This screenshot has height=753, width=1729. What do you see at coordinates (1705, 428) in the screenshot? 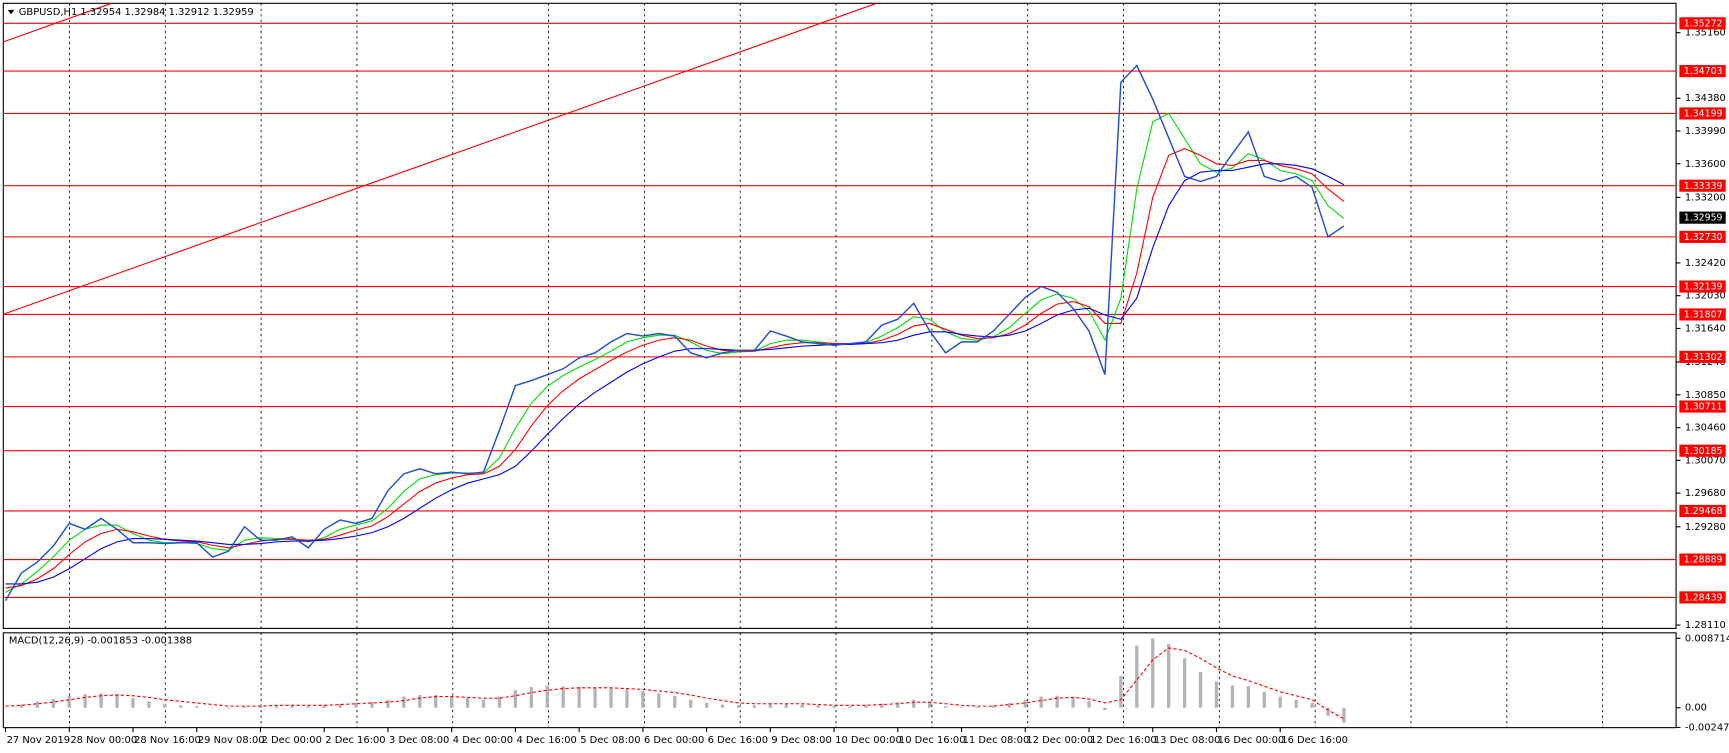
I see `y-tick-label: 1.30460` at bounding box center [1705, 428].